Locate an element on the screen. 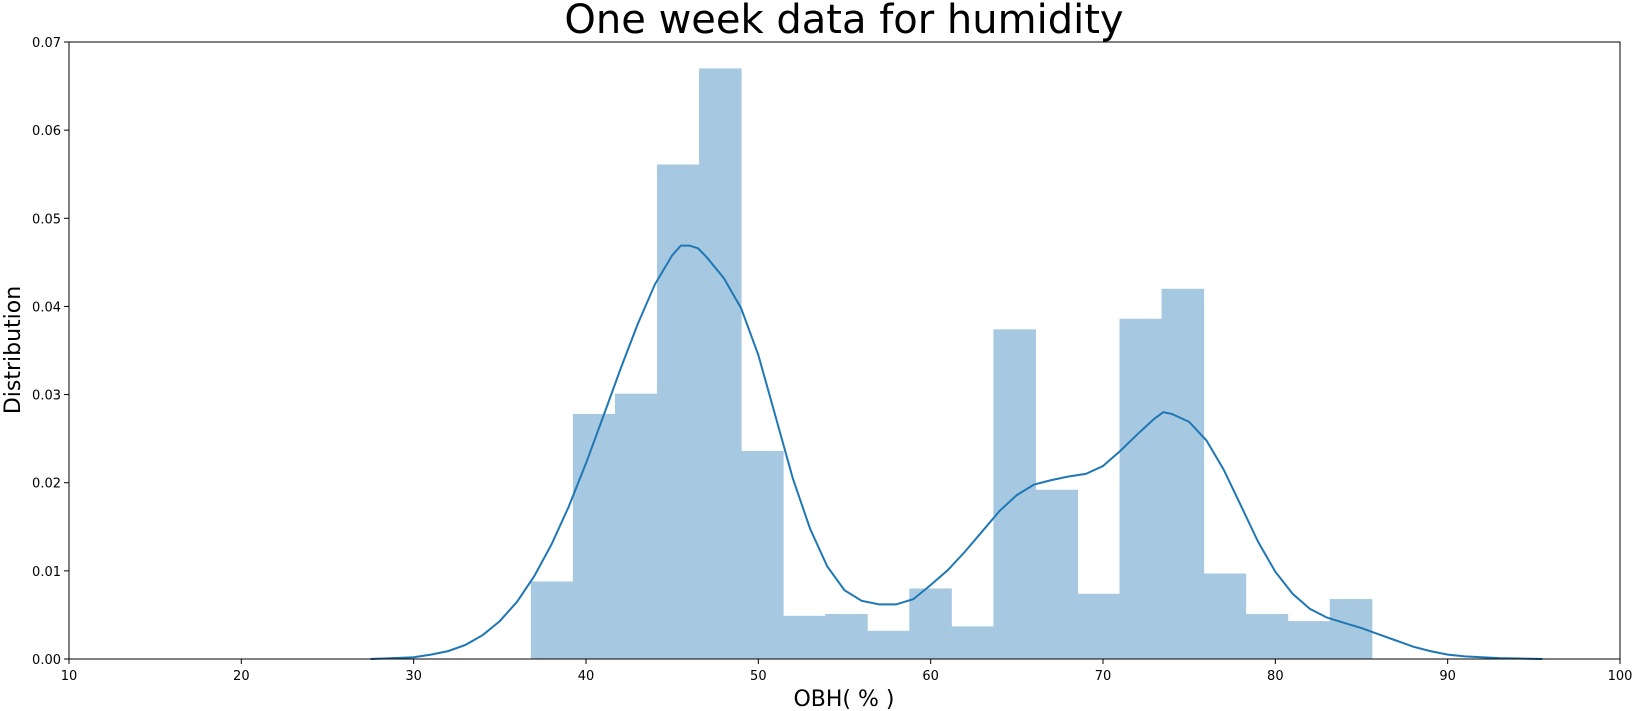 The width and height of the screenshot is (1633, 711). x-tick-label: 90 is located at coordinates (1447, 676).